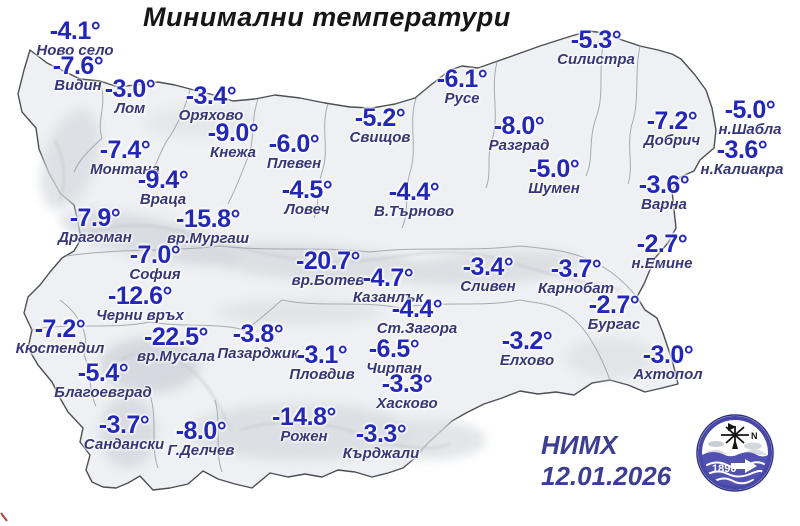 The height and width of the screenshot is (526, 800). I want to click on station-label: -3.0° Лом, so click(130, 96).